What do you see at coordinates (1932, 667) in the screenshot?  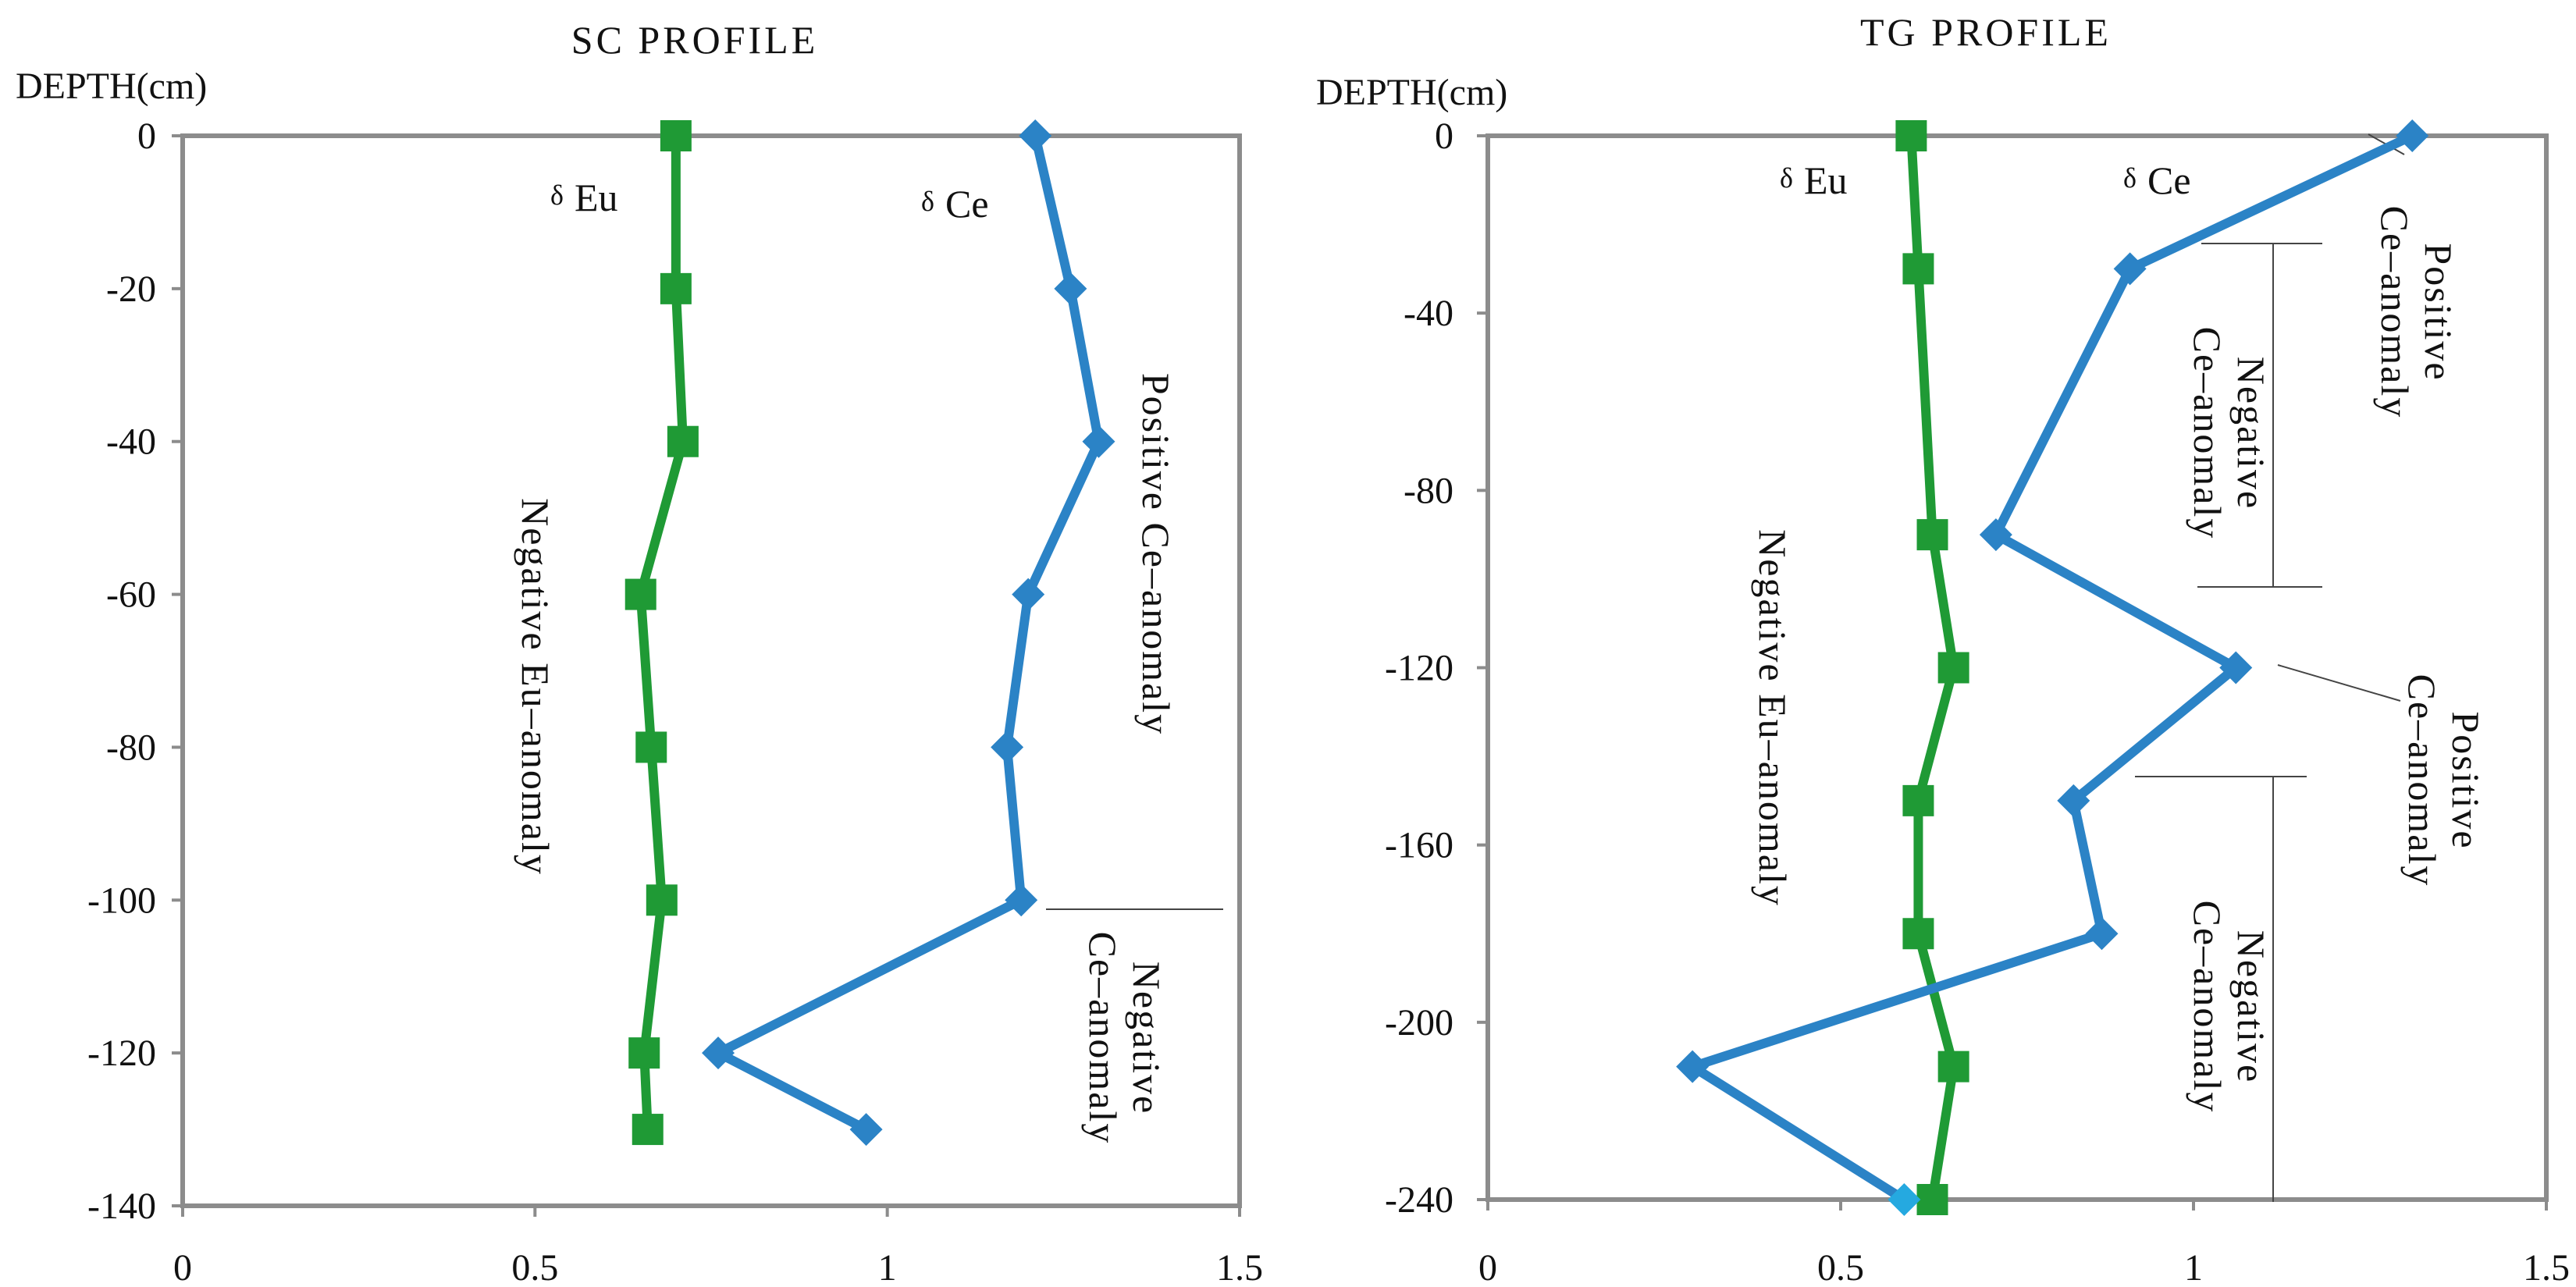 I see `tg-eu-series-line` at bounding box center [1932, 667].